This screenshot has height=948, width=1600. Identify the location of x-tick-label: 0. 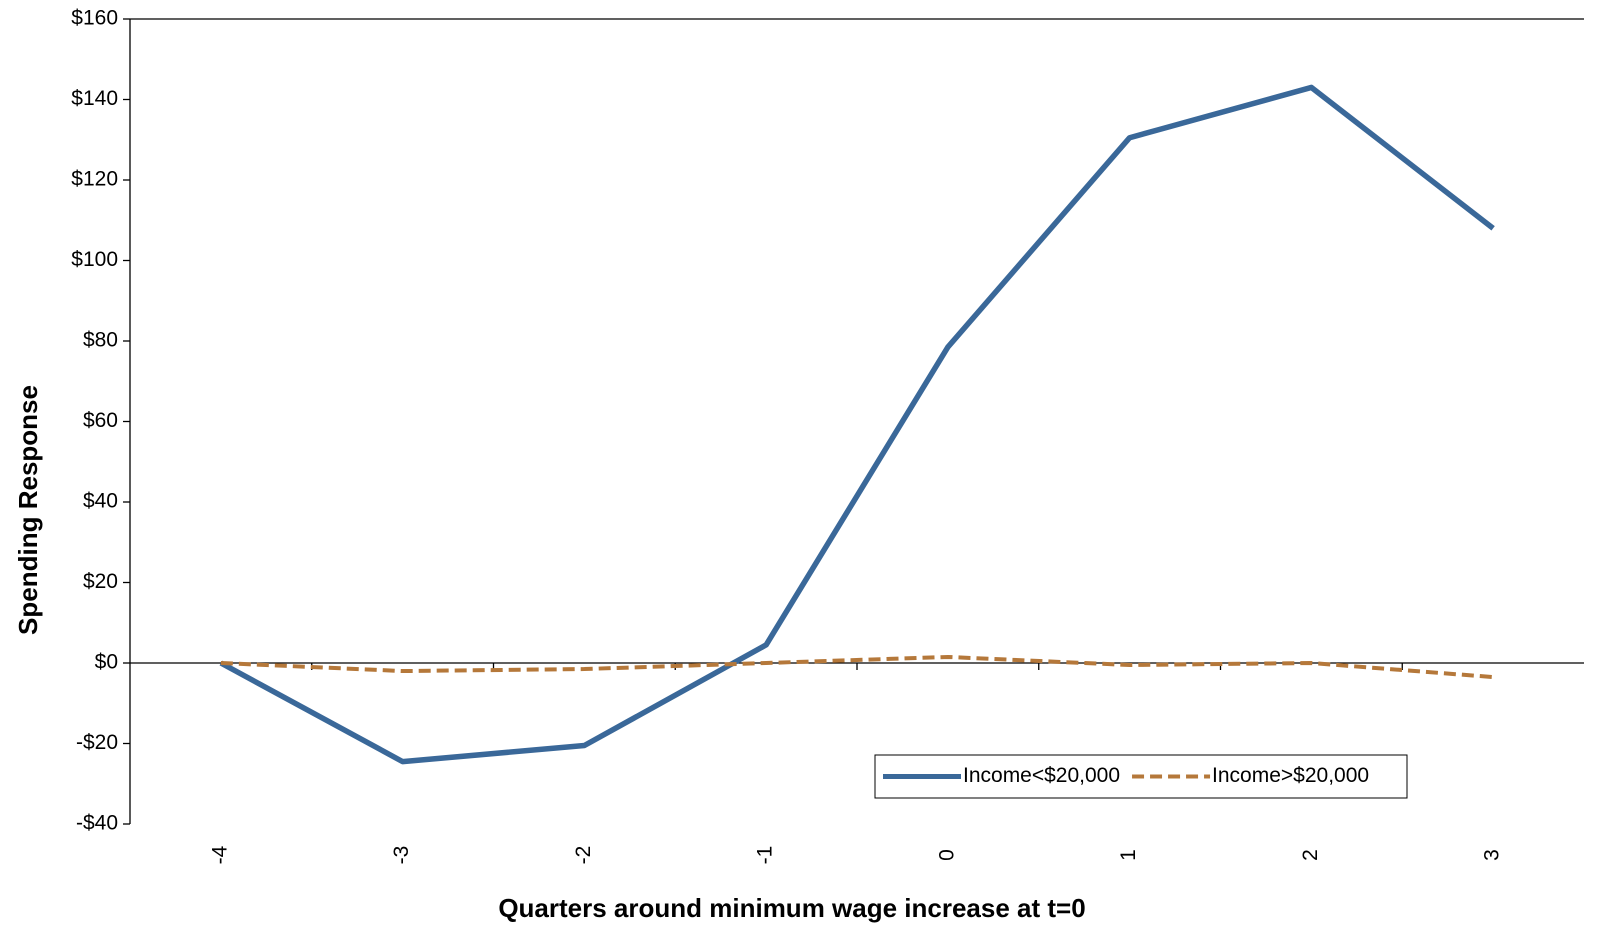
(946, 855).